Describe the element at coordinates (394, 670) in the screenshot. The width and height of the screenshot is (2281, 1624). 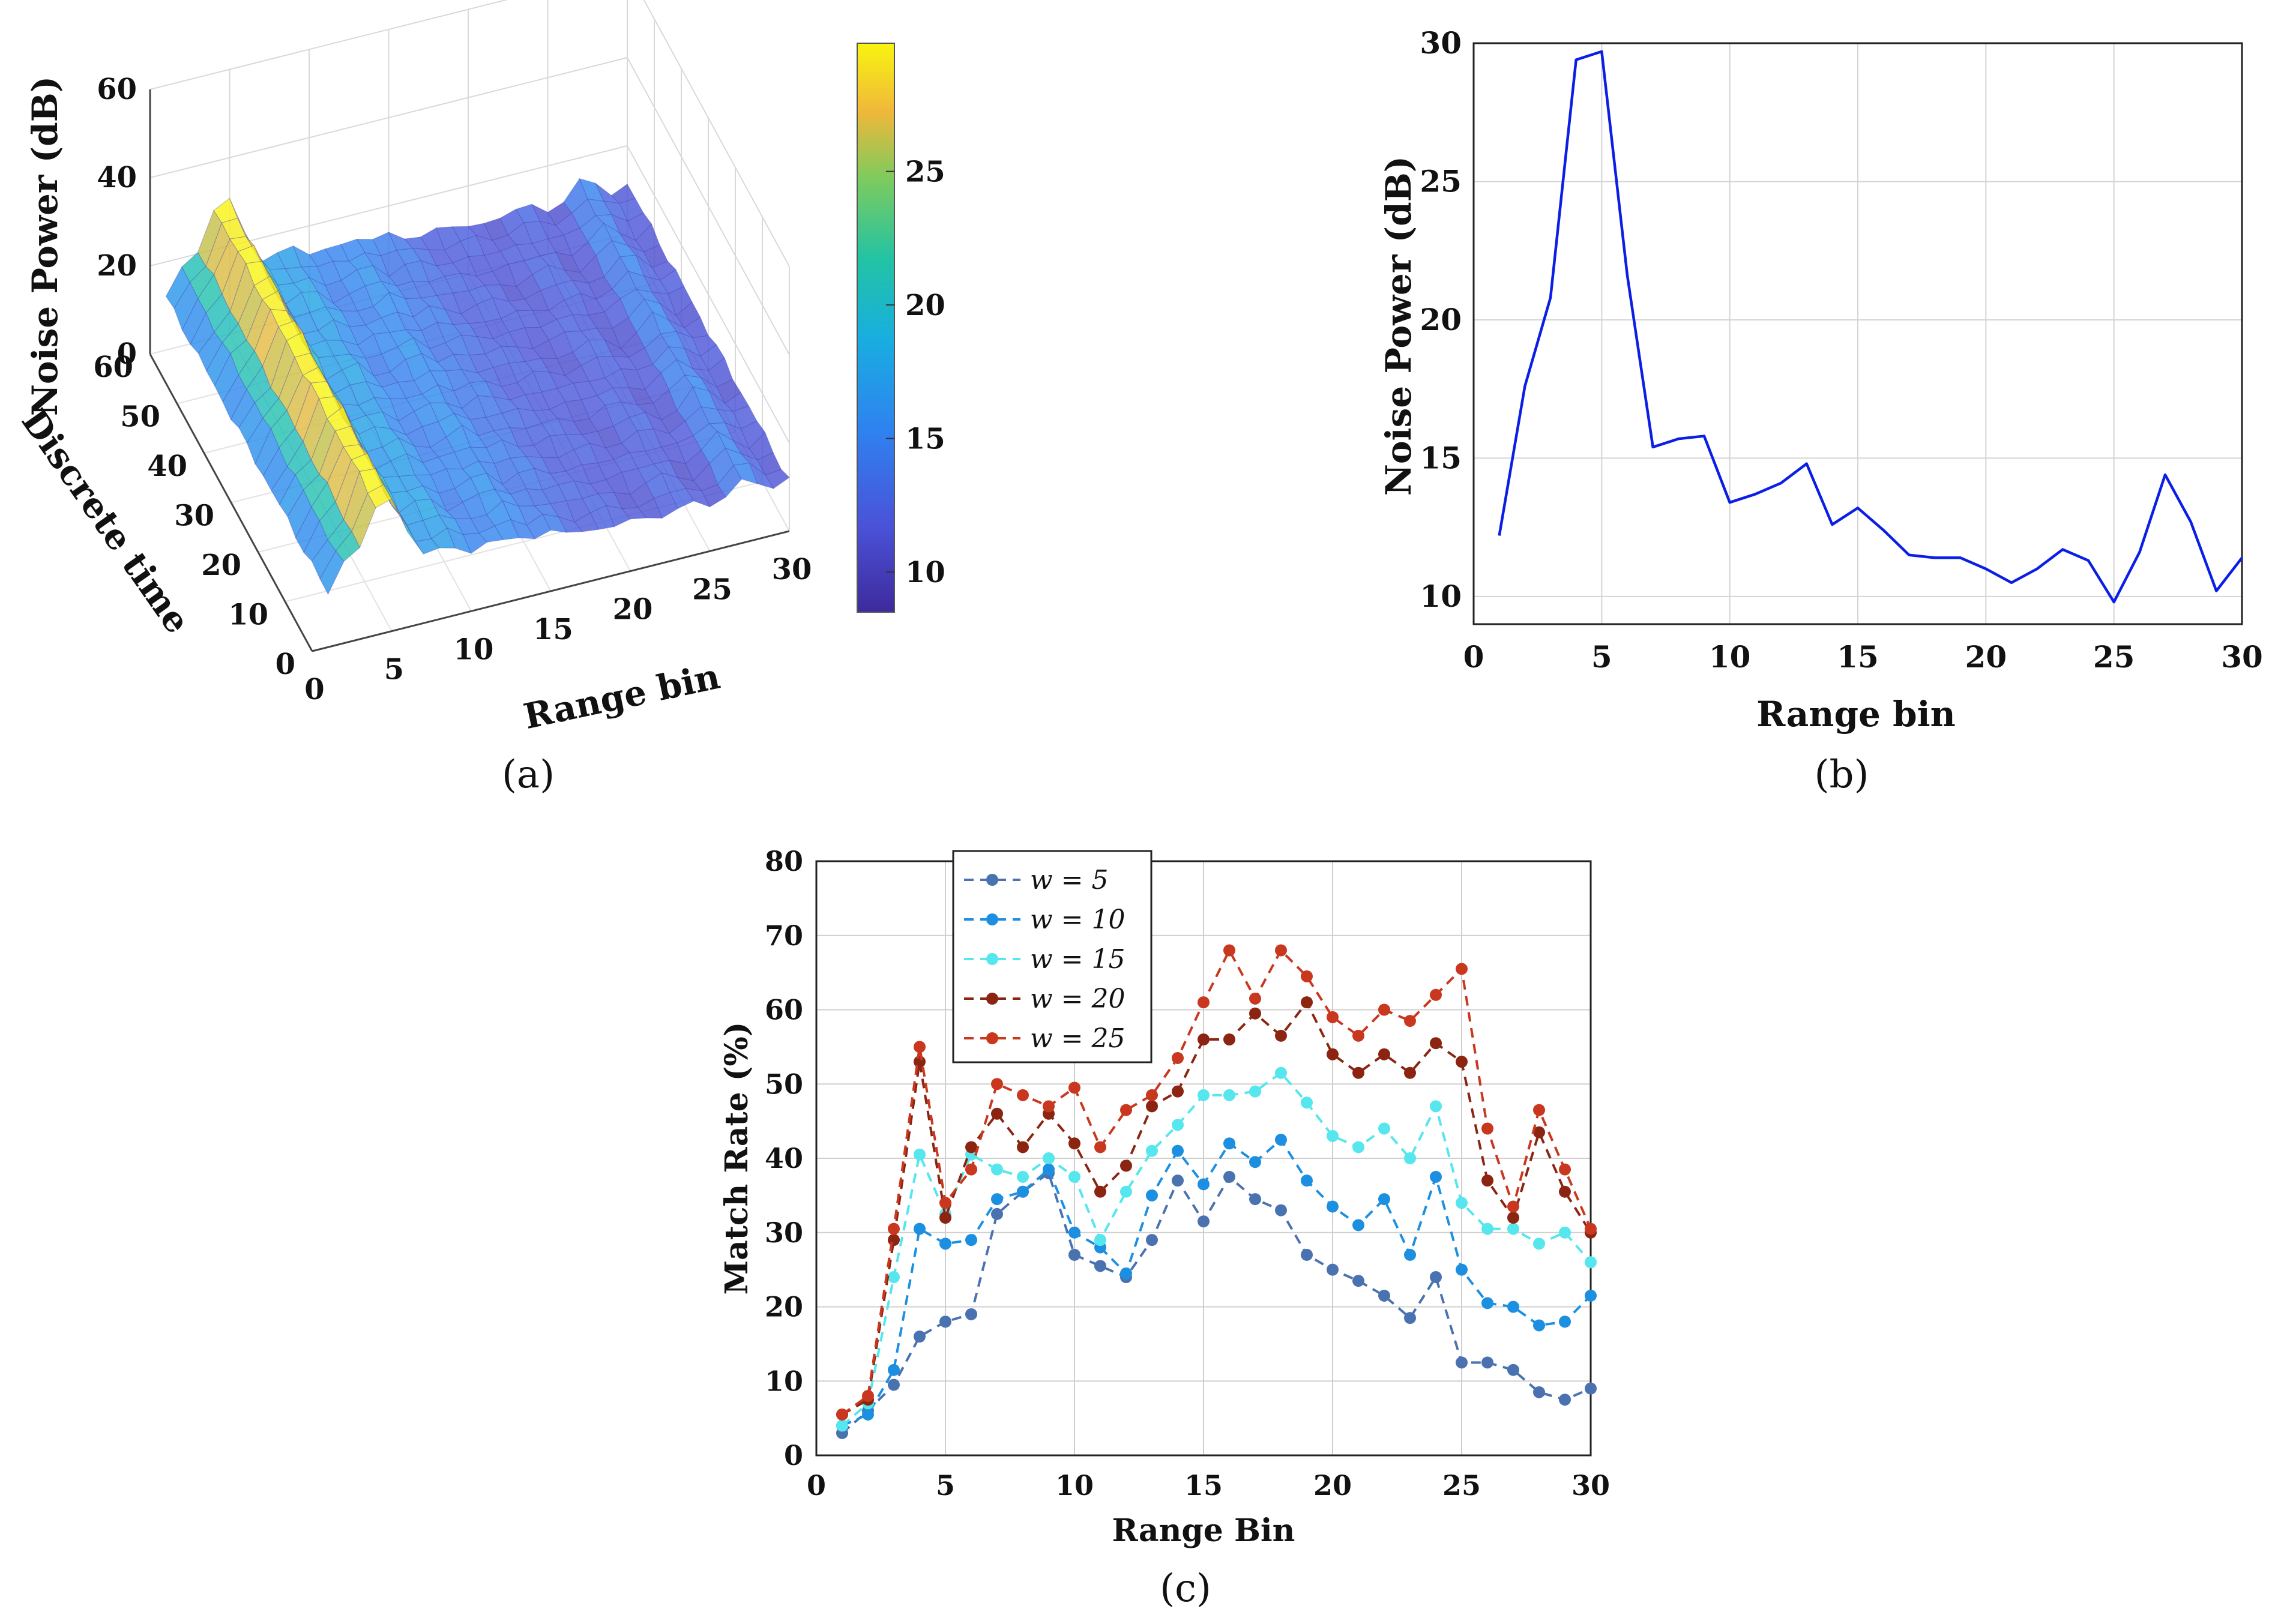
I see `panel-a-x-tick-label: 5` at that location.